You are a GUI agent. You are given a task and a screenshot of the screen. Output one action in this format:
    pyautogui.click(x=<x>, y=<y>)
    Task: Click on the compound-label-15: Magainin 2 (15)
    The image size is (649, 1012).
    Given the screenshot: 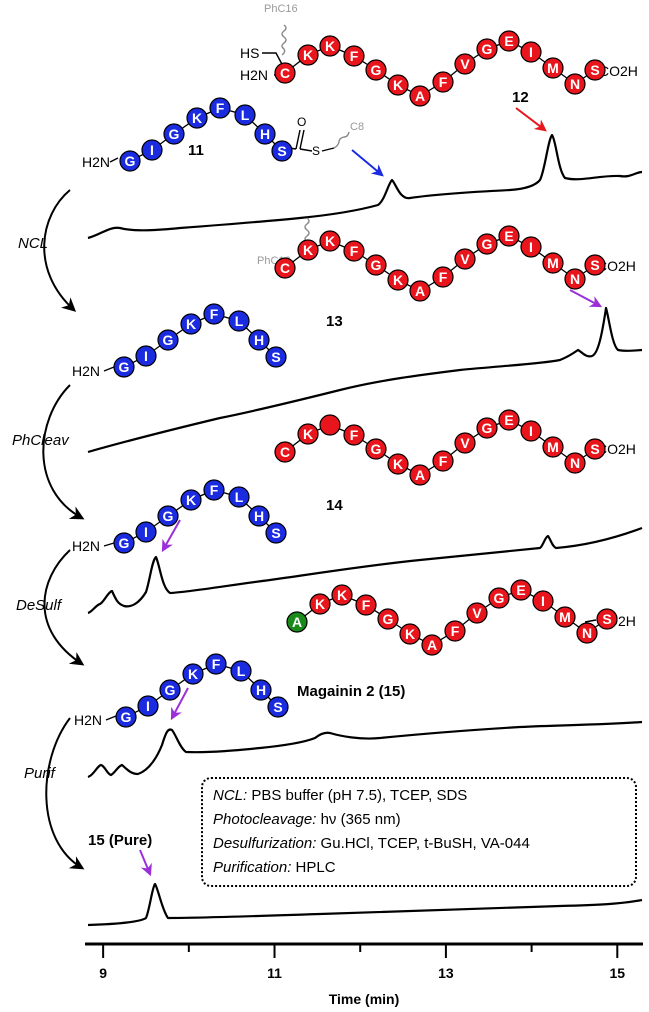 What is the action you would take?
    pyautogui.click(x=351, y=691)
    